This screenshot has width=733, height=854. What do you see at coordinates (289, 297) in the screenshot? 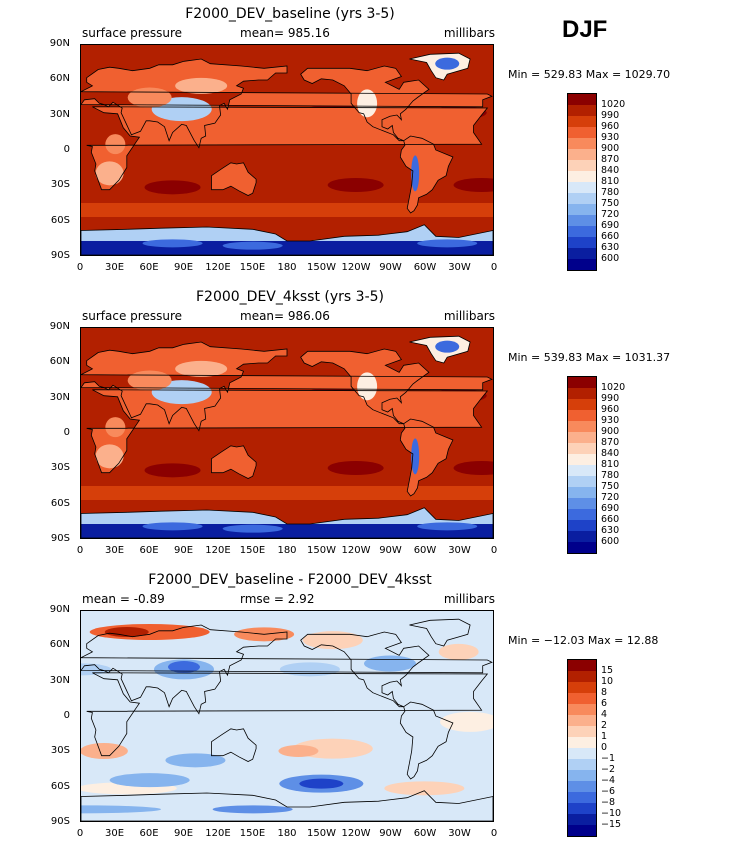
I see `panel-title: F2000_DEV_4ksst (yrs 3-5)` at bounding box center [289, 297].